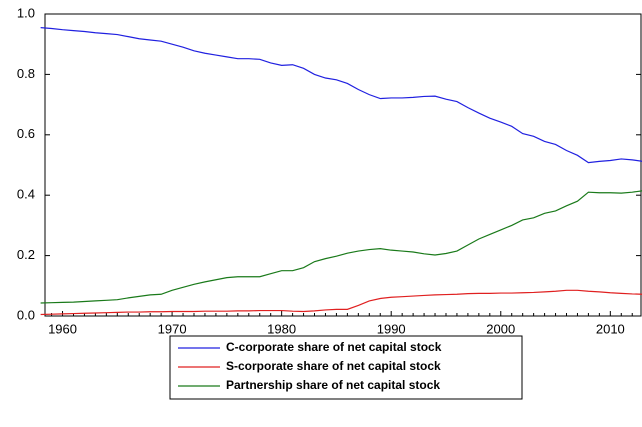  I want to click on y-tick-label: 0.4, so click(26, 194).